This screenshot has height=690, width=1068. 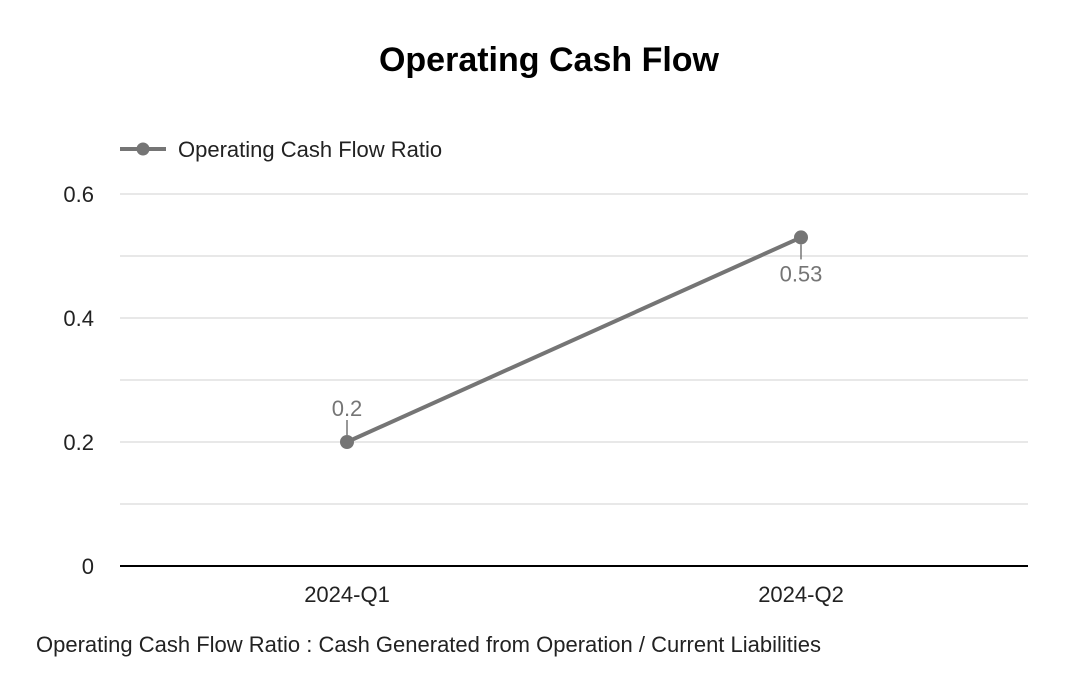 I want to click on y-tick-label: 0.2, so click(x=78, y=442).